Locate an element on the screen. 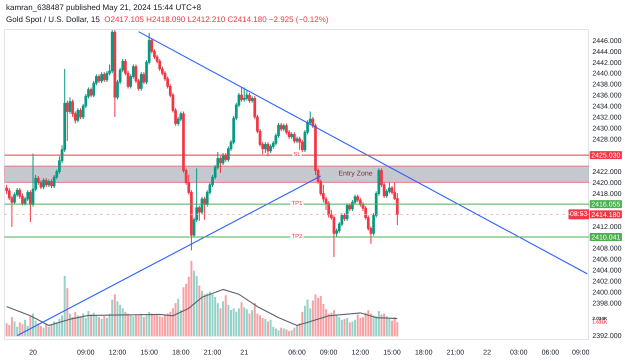 Image resolution: width=625 pixels, height=361 pixels. chart-subtitle: O2417.105 H2418.090 L2412.210 C2414.180 −2.925 (−0.12%) is located at coordinates (216, 19).